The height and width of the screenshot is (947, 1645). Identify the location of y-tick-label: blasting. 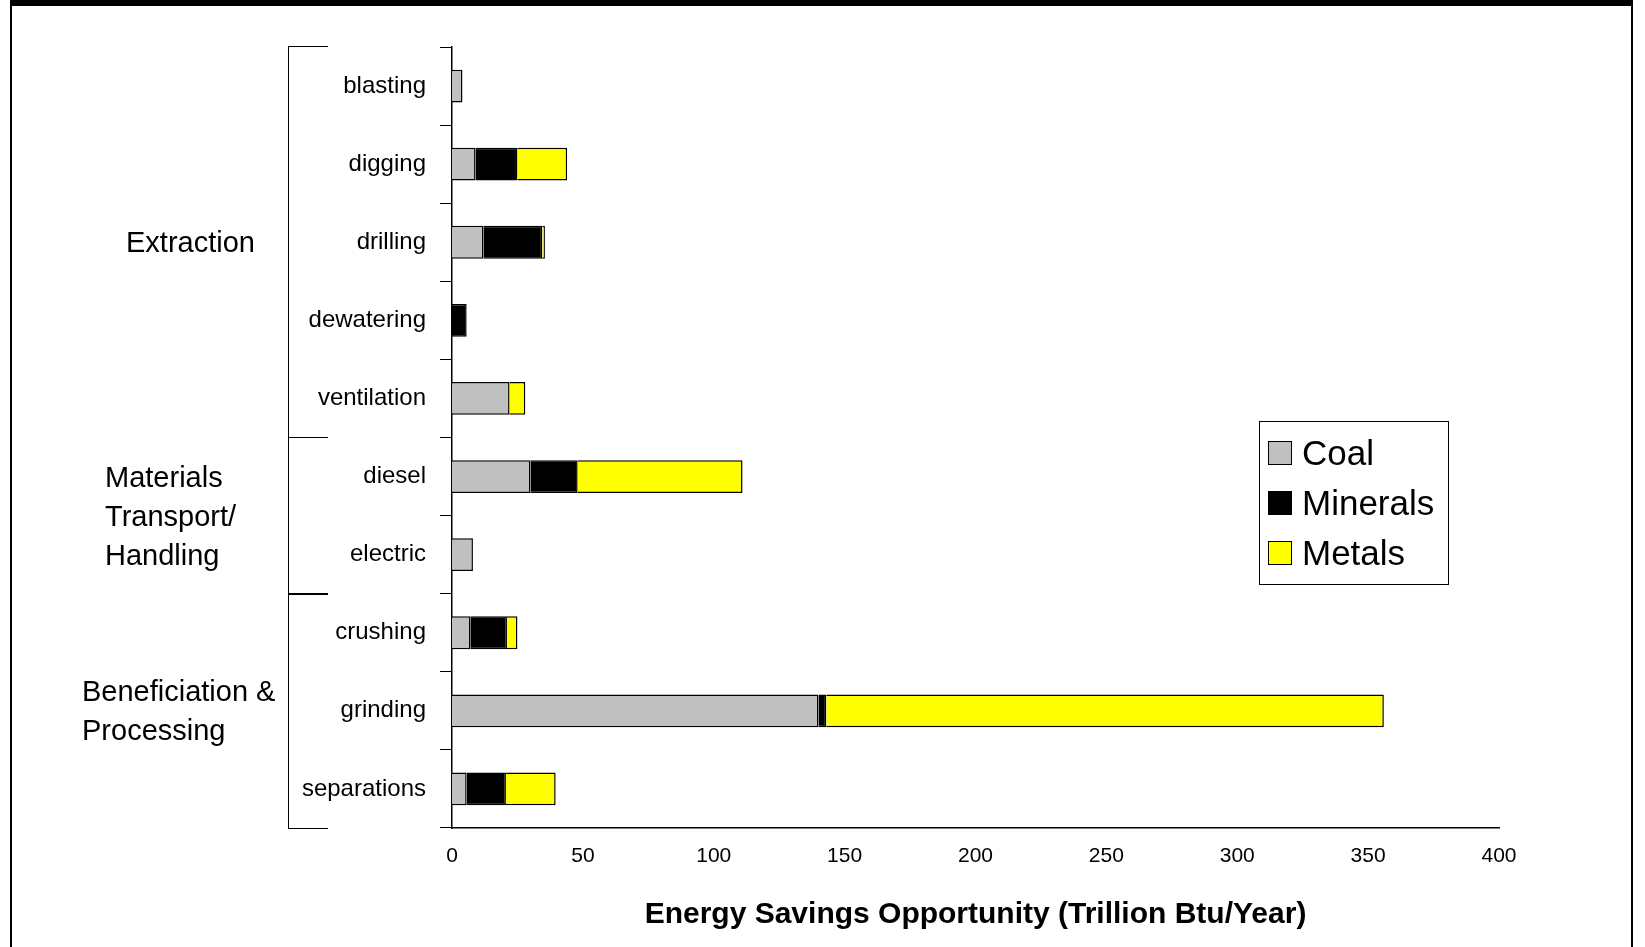
(384, 84).